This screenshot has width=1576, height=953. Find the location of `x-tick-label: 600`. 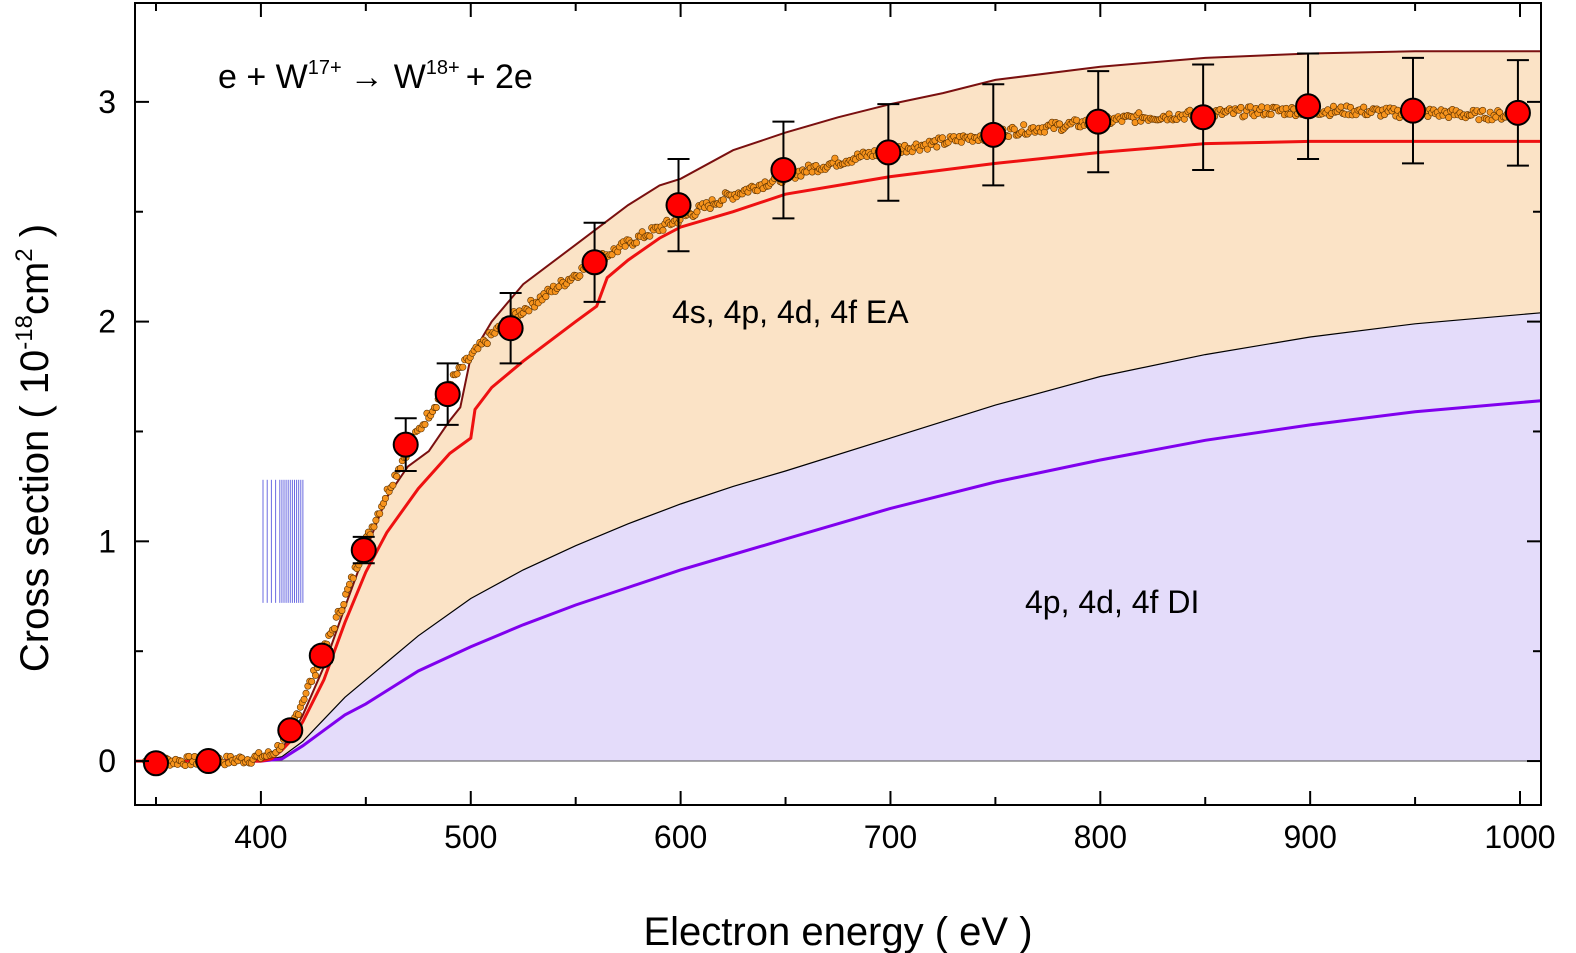

x-tick-label: 600 is located at coordinates (680, 837).